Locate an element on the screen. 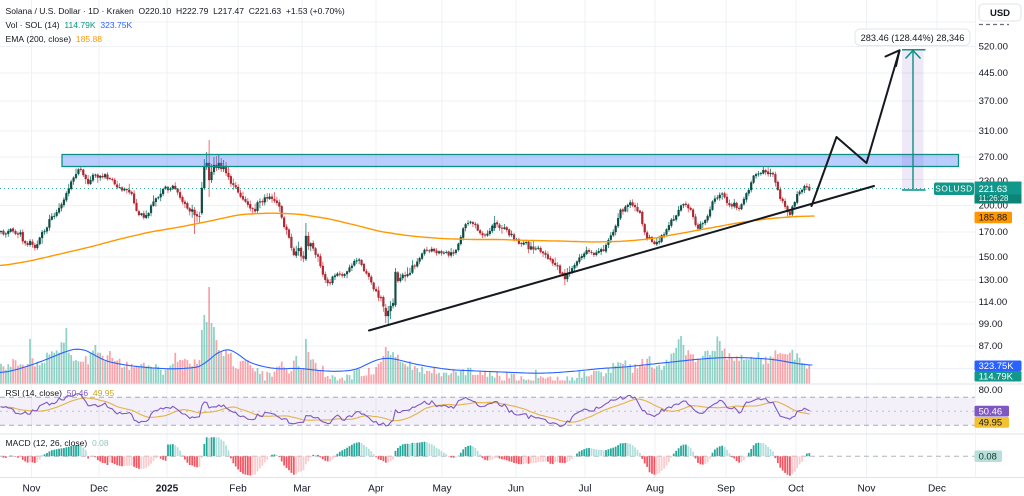 This screenshot has height=496, width=1024. svg-text: SOLUSD is located at coordinates (953, 189).